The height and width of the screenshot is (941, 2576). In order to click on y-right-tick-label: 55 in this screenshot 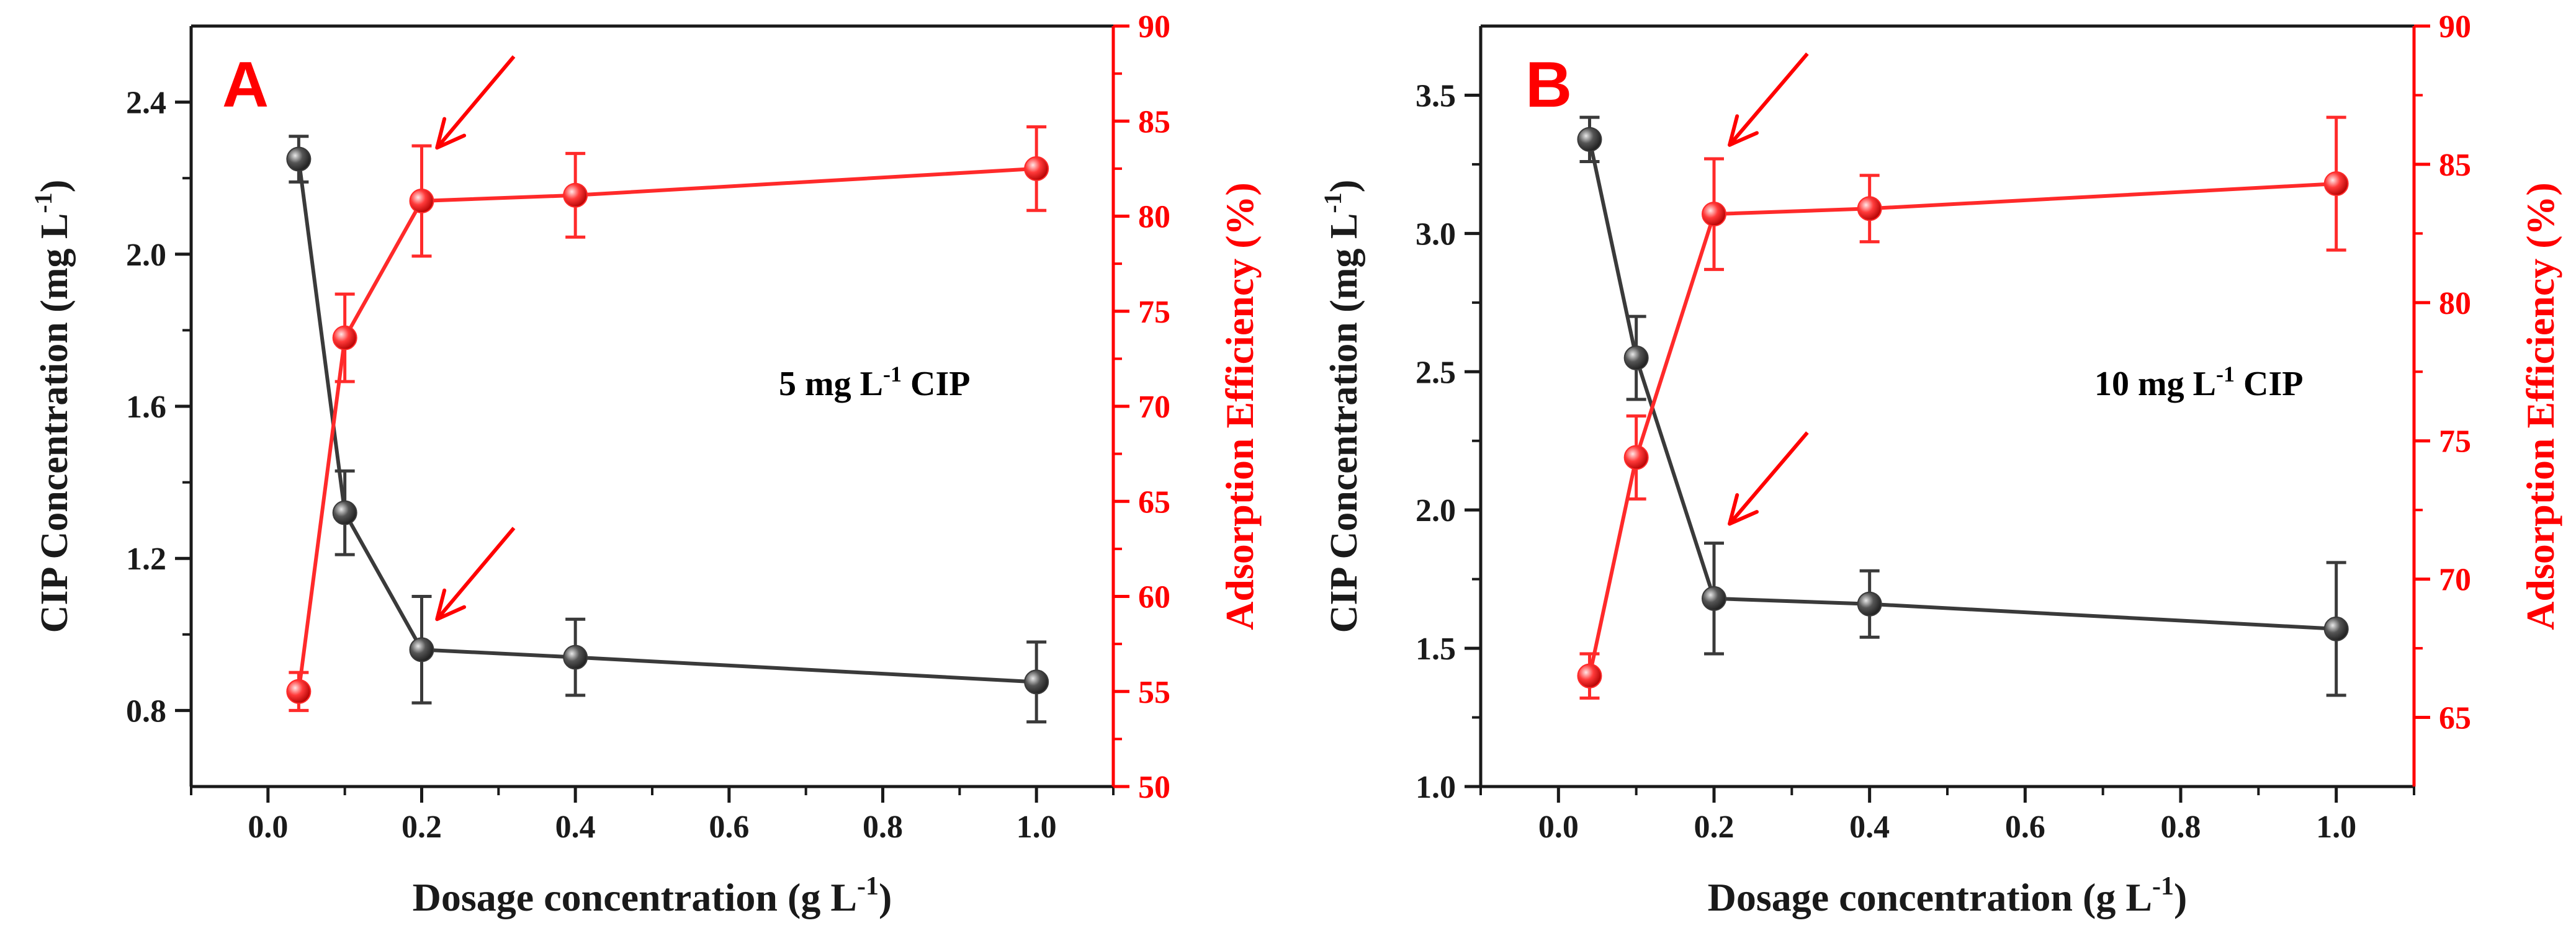, I will do `click(1154, 692)`.